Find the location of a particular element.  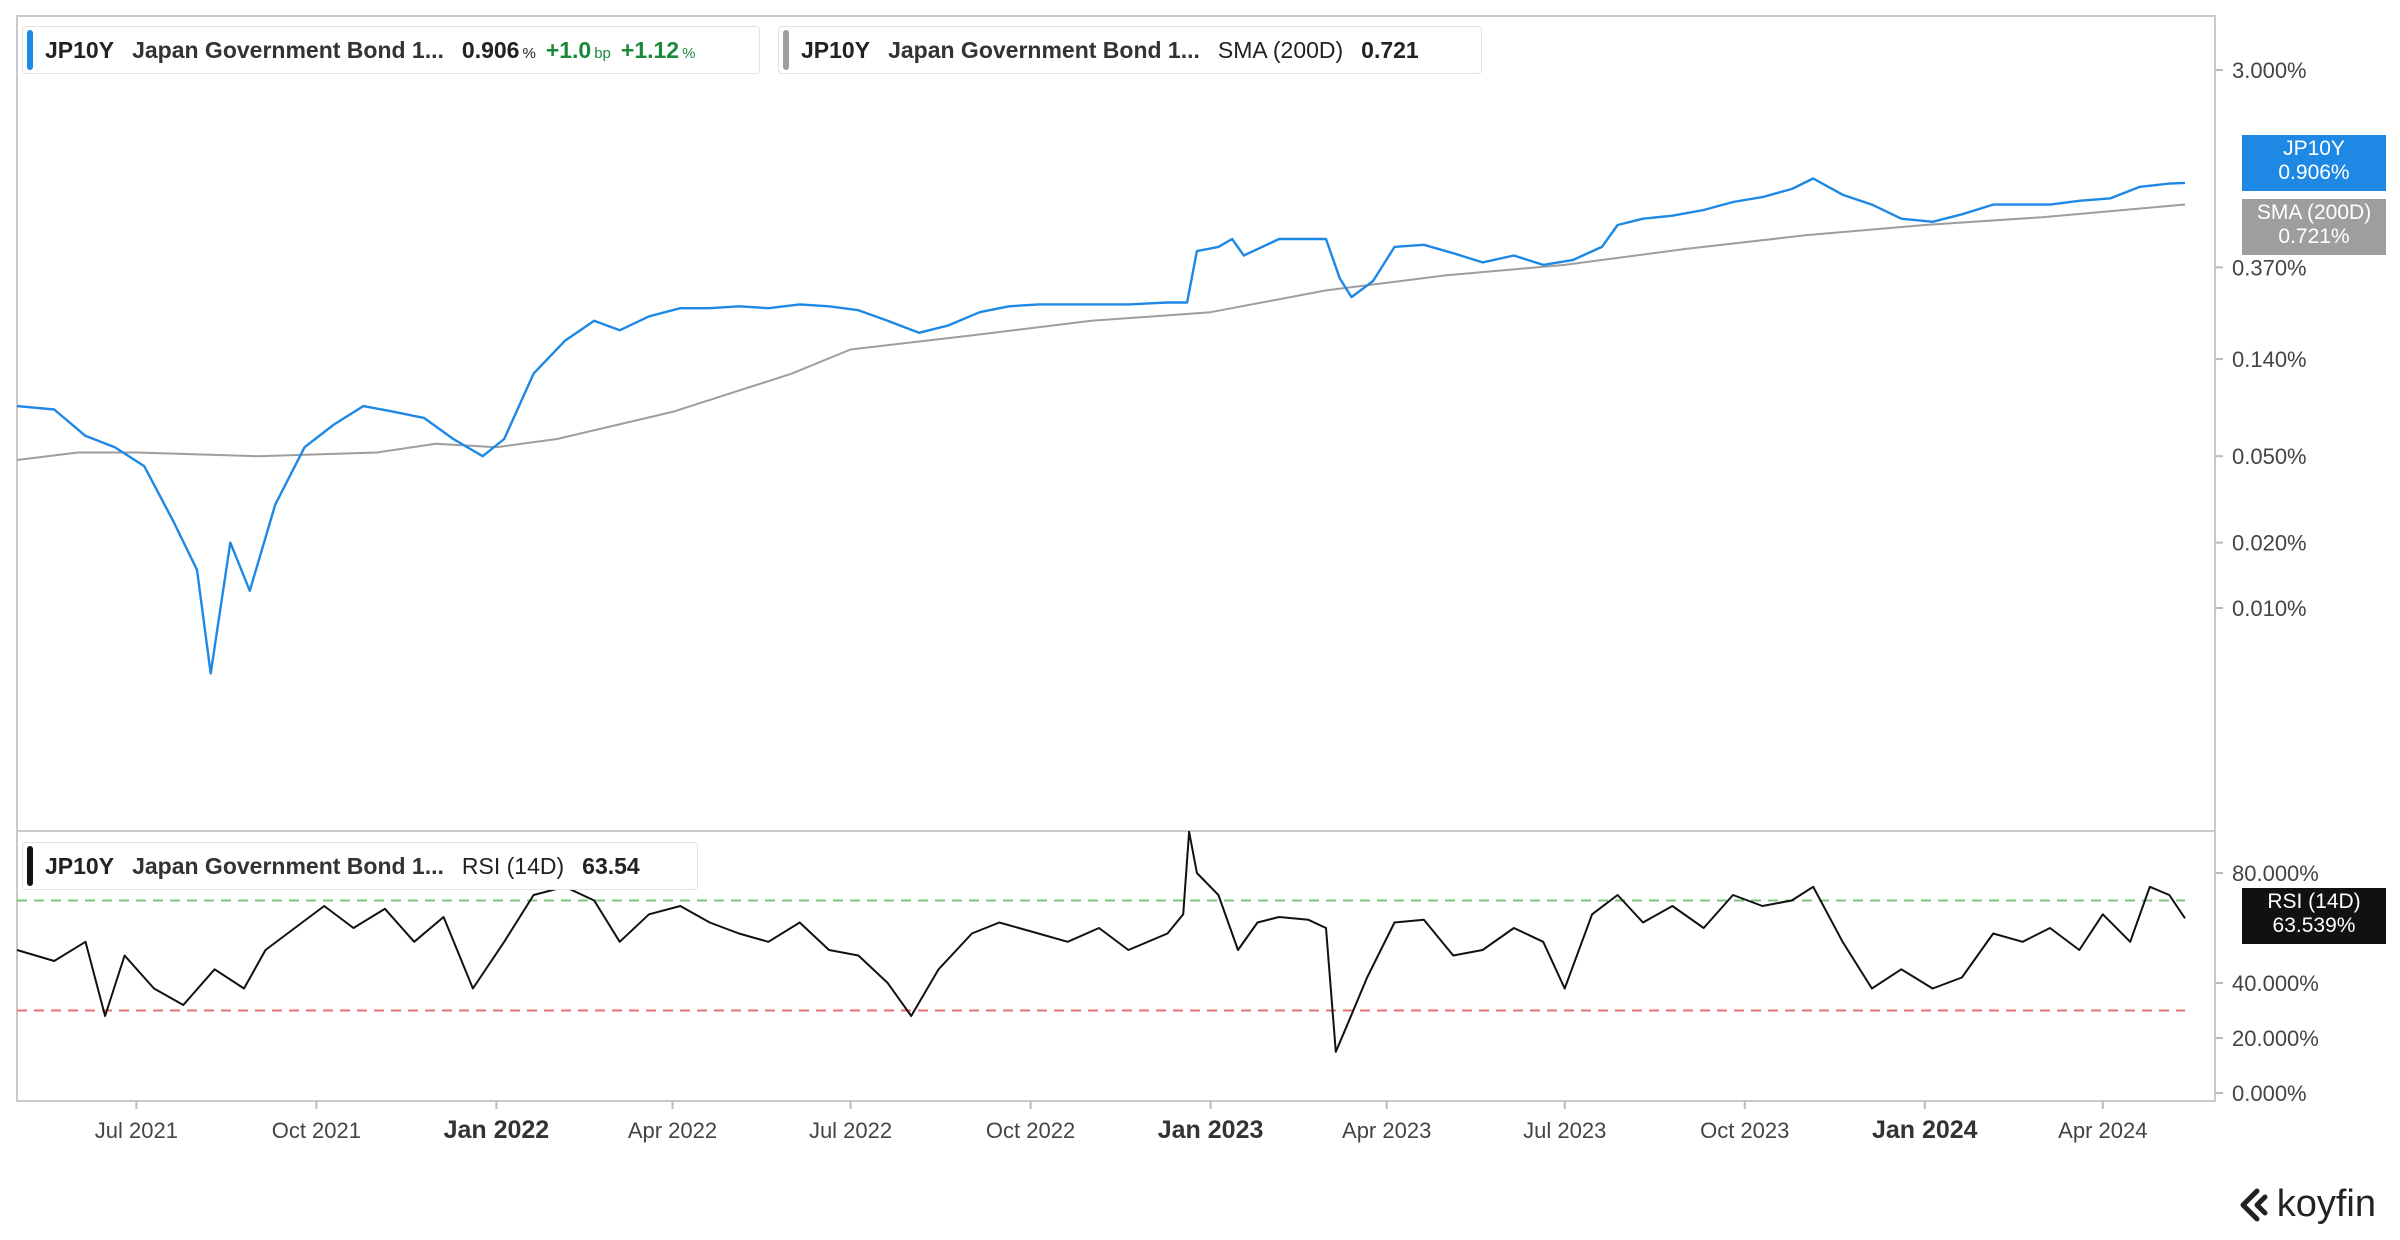

sma-tag-label: SMA (200D) is located at coordinates (2314, 212).